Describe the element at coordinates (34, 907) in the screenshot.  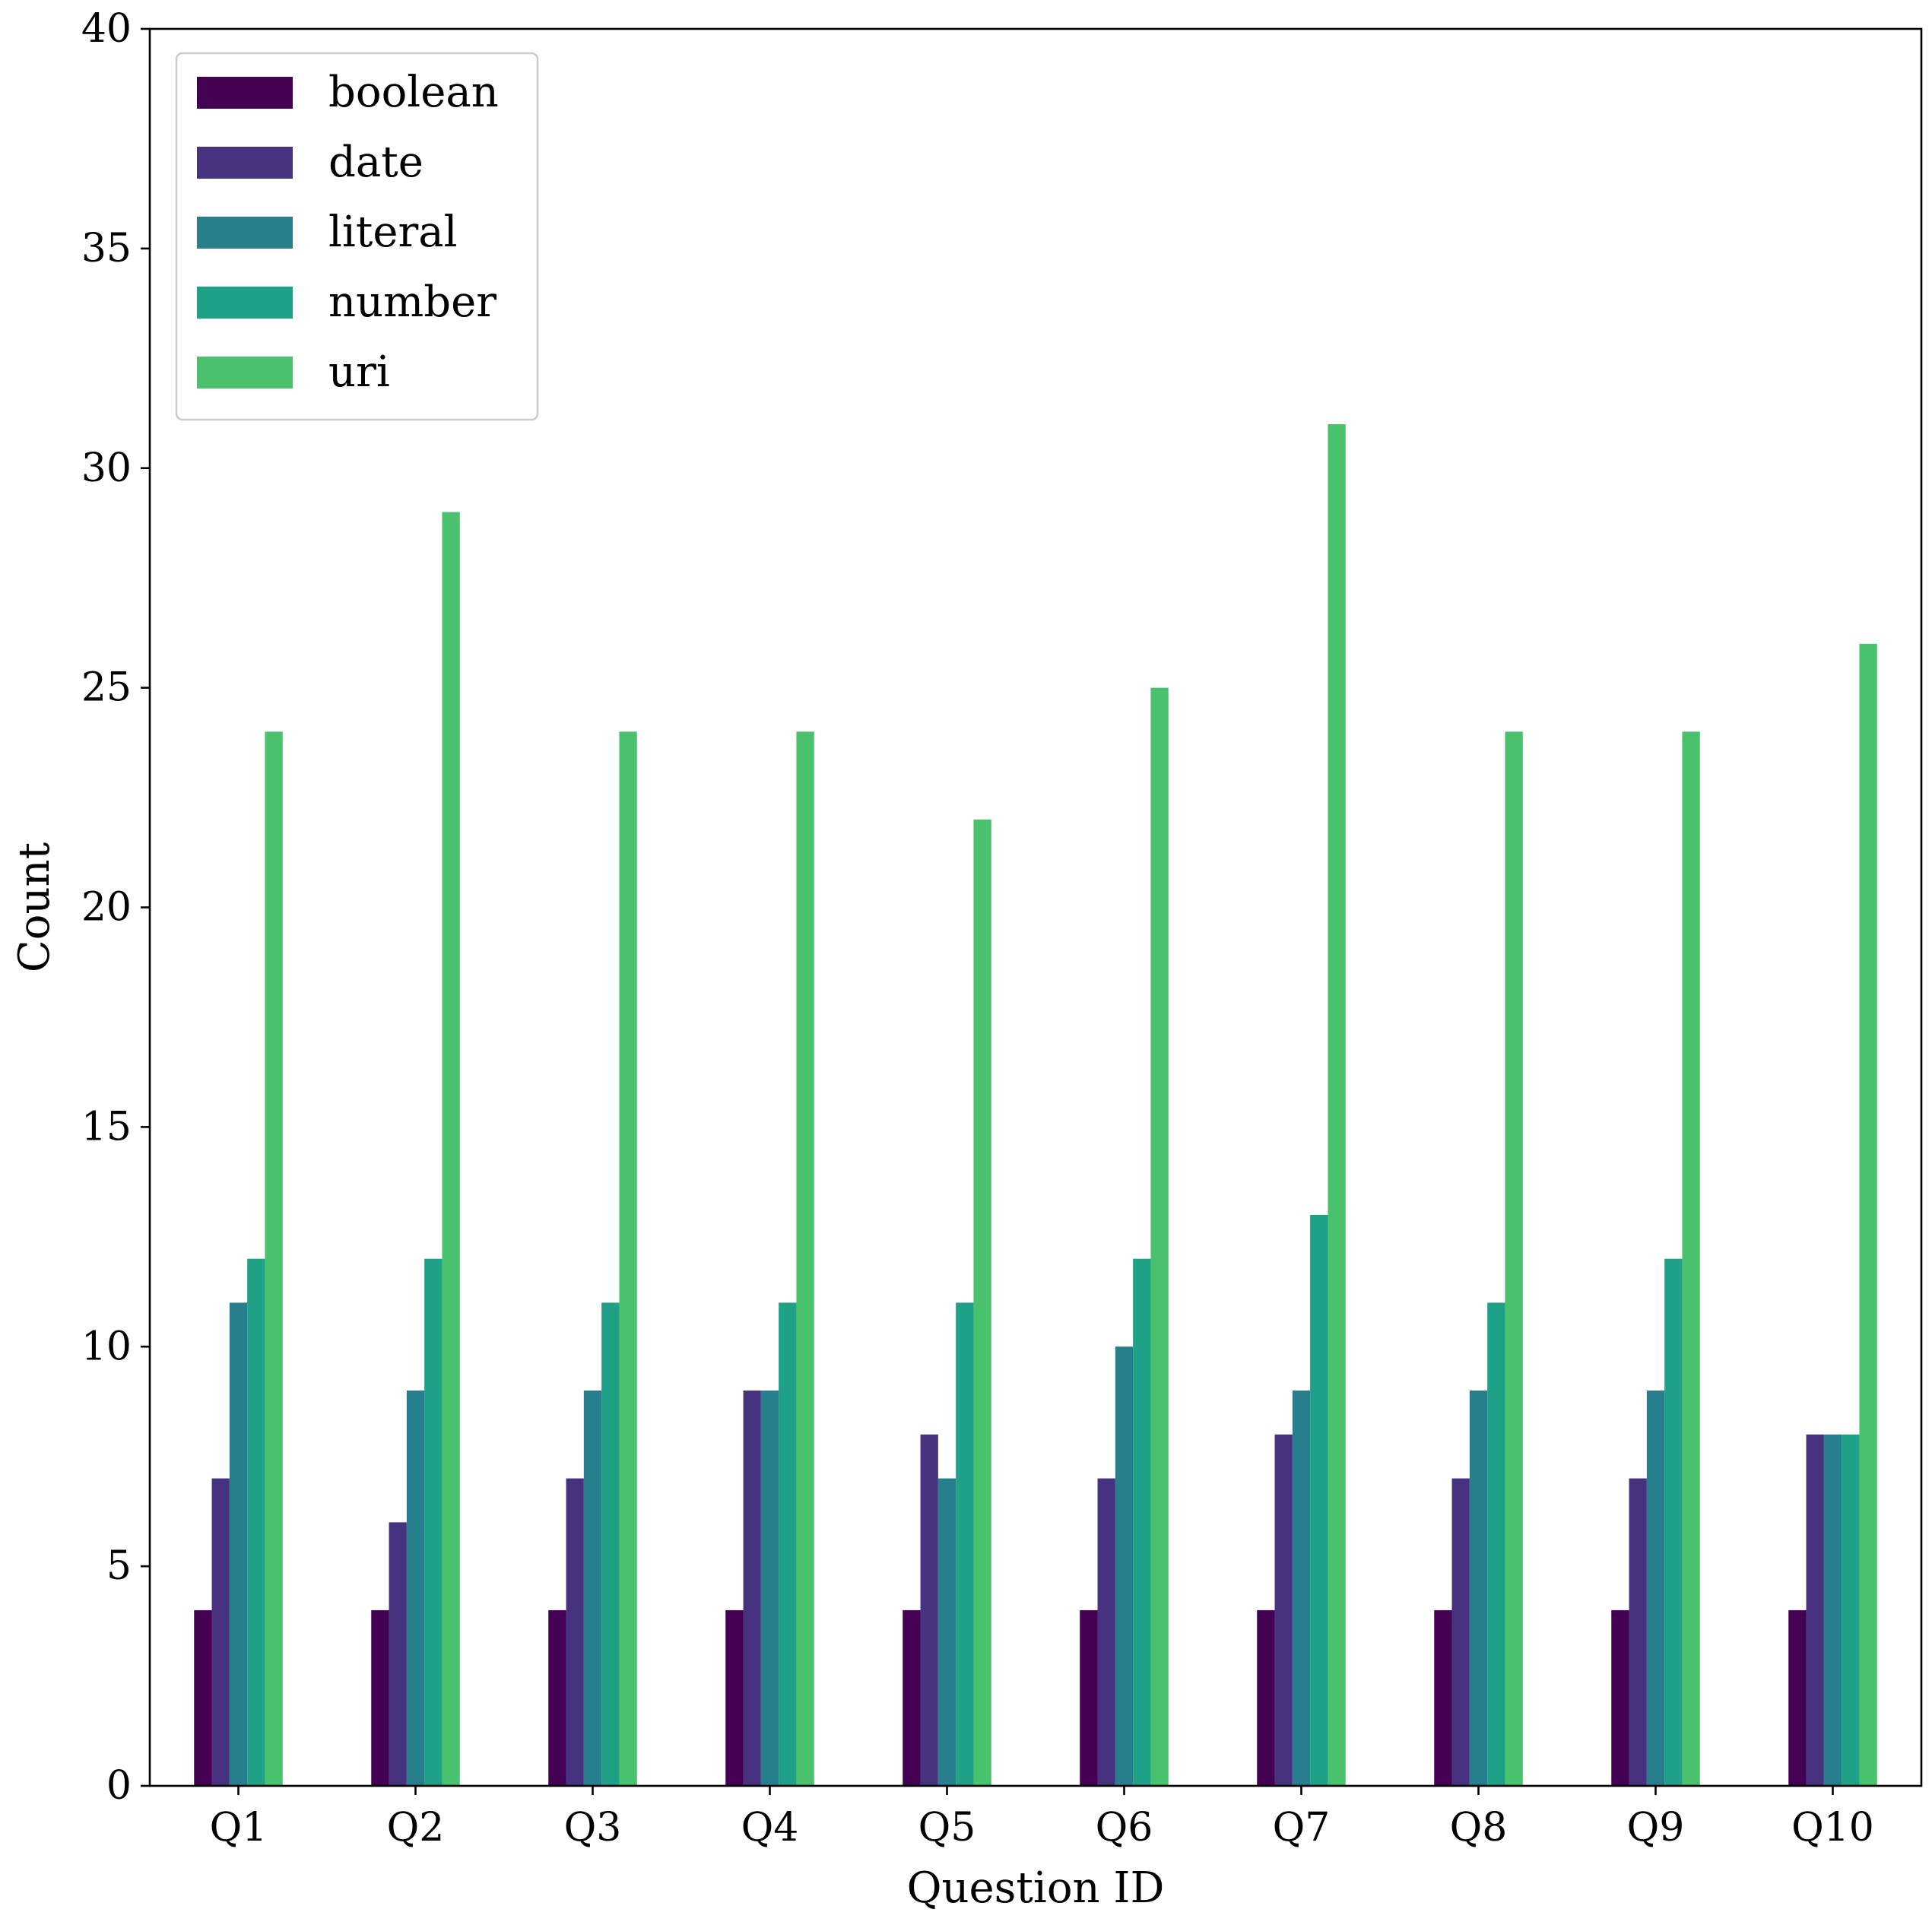
I see `y-axis-label: Count` at that location.